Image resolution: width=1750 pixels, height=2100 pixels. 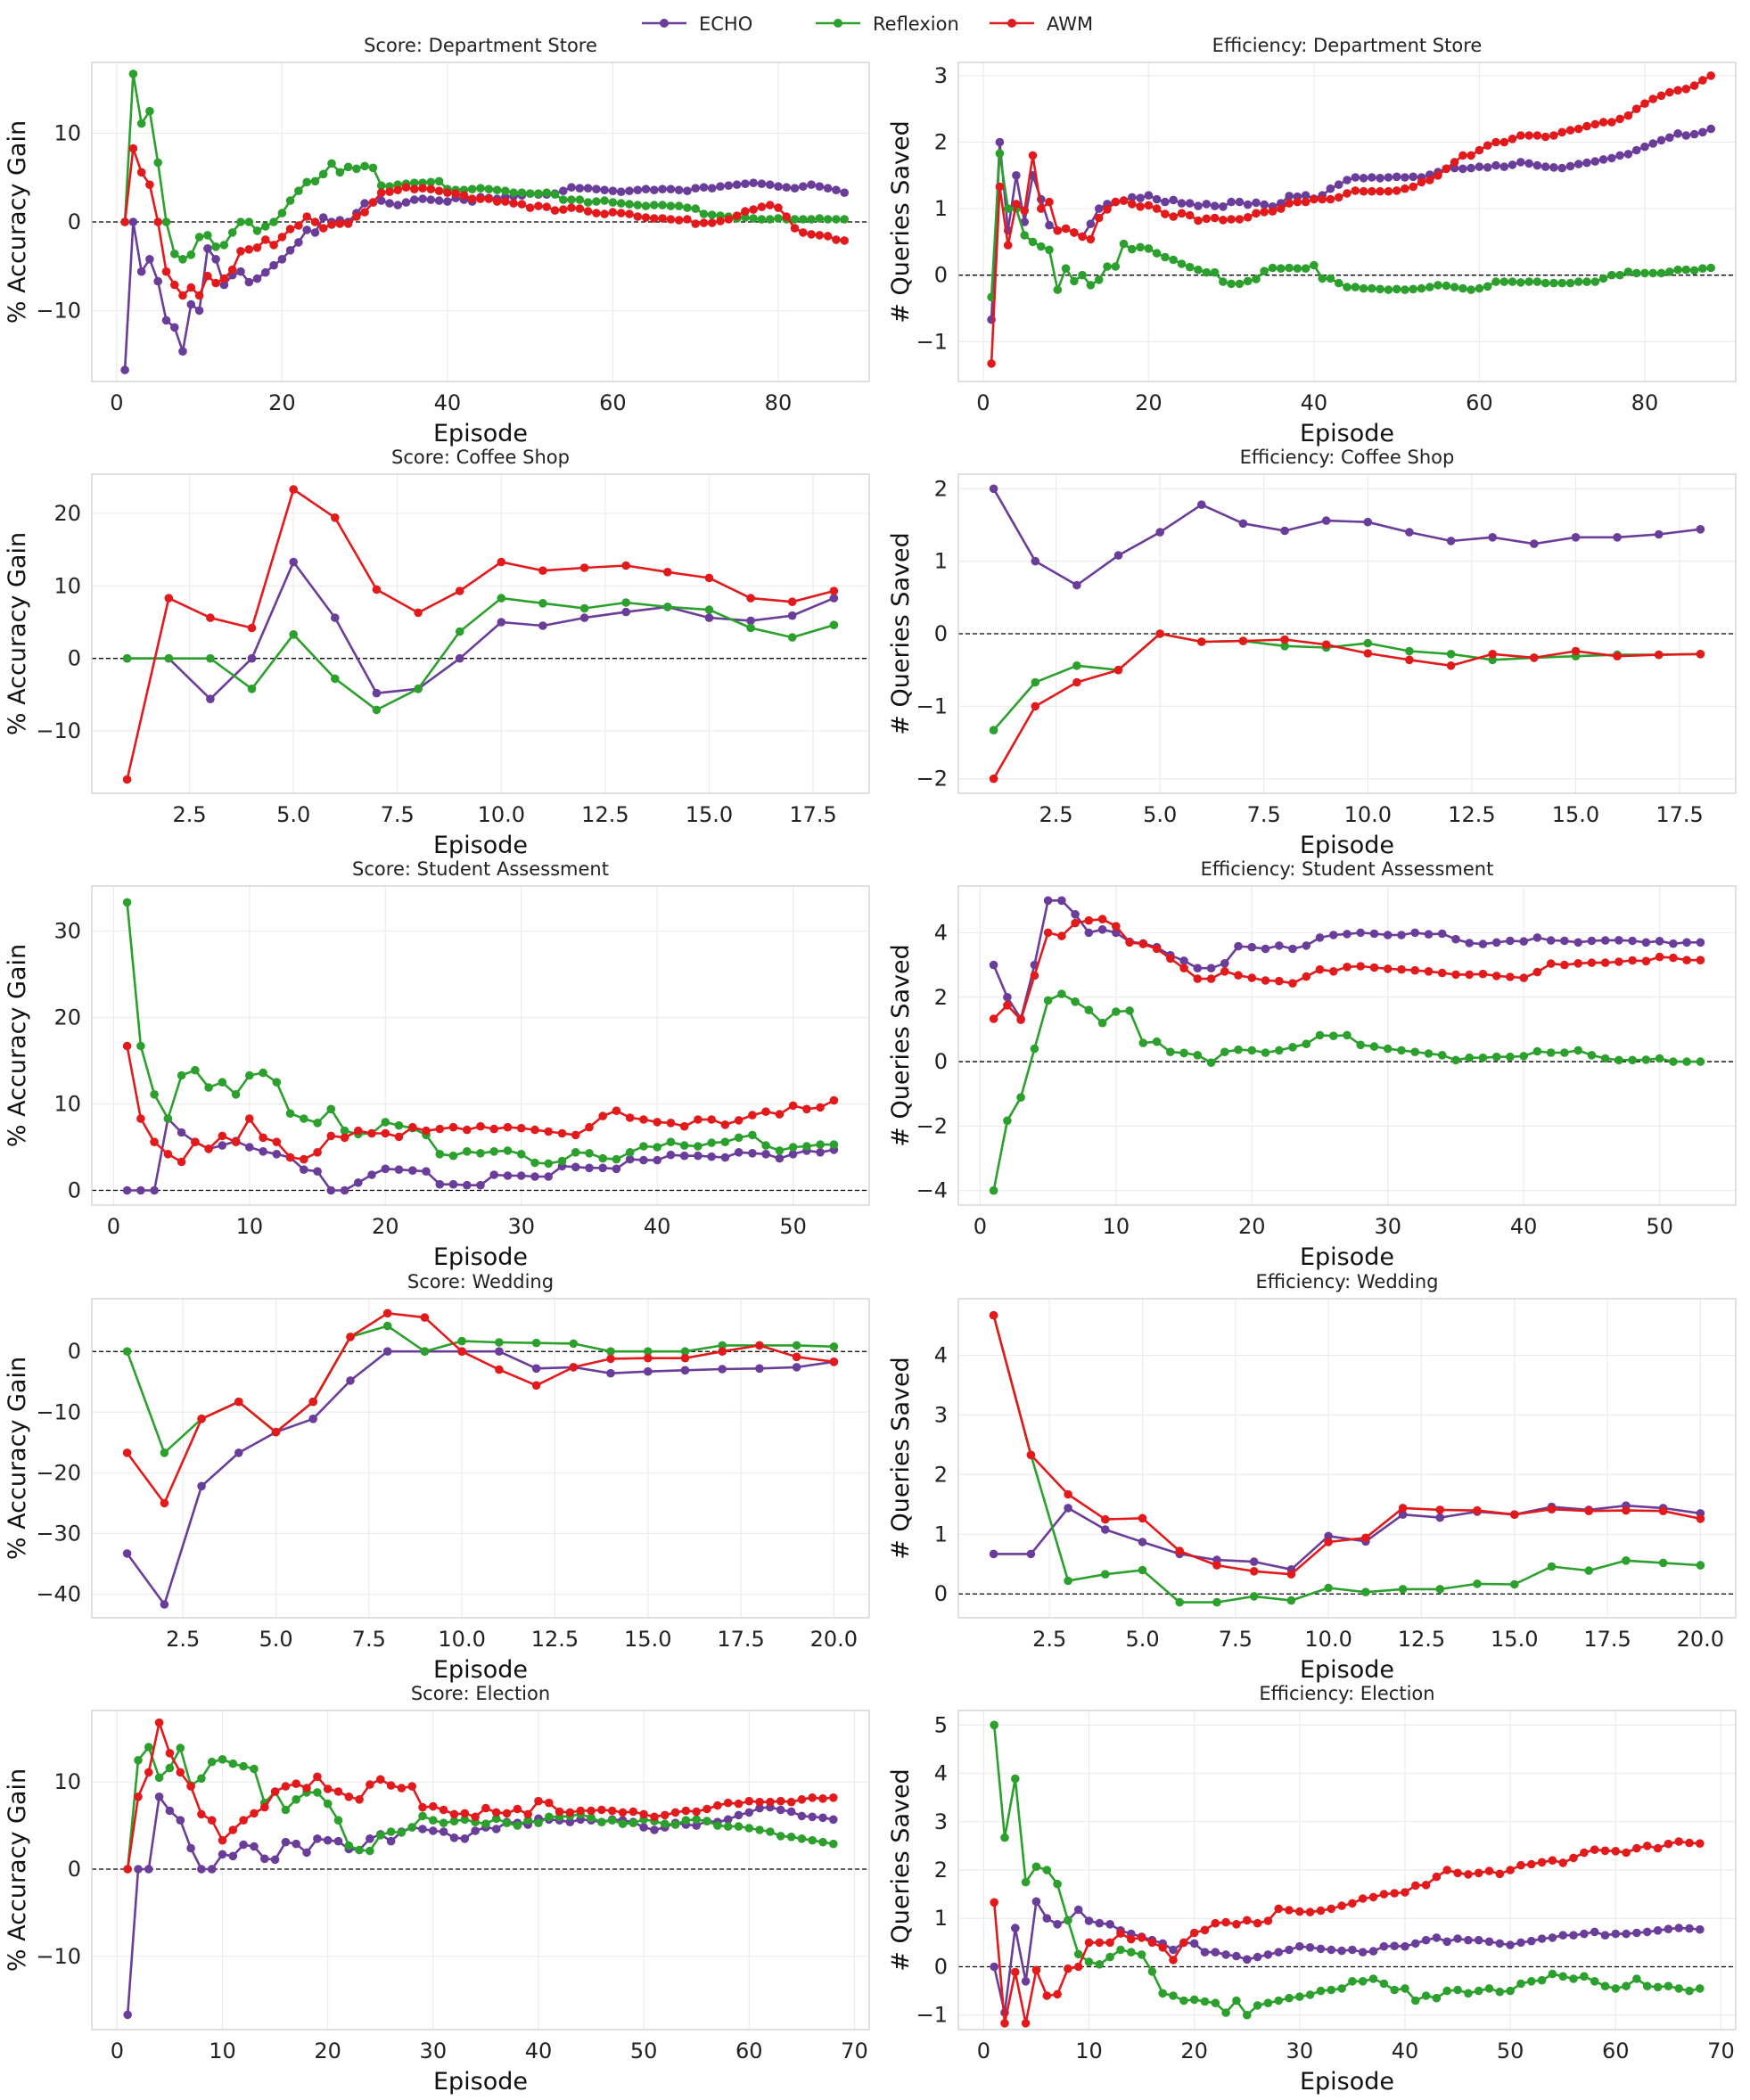 I want to click on plot-area, so click(x=480, y=633).